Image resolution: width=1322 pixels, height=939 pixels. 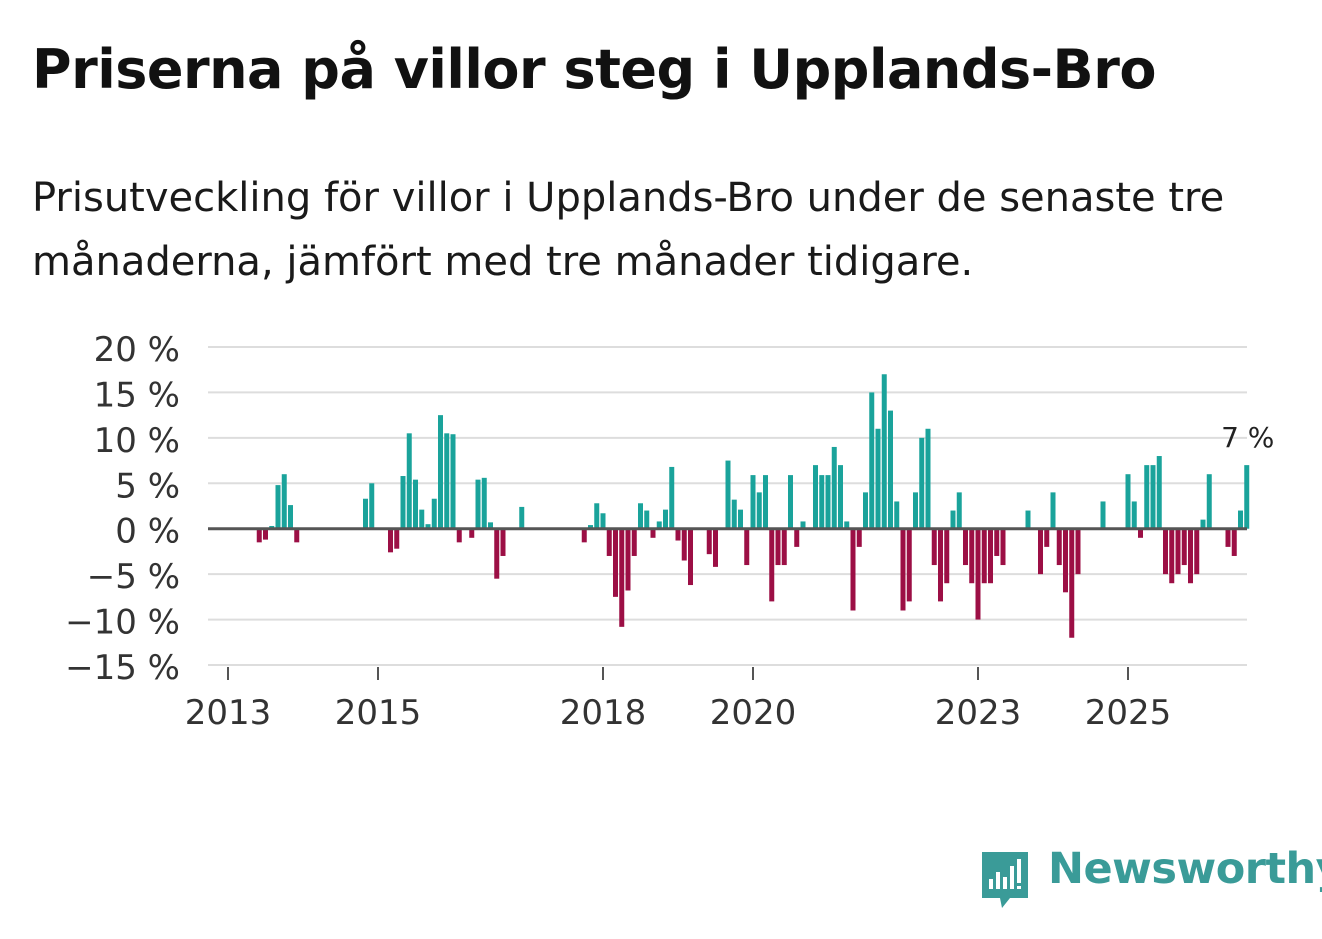 What do you see at coordinates (122, 509) in the screenshot?
I see `y-axis: 20 % 15 % 10 % 5 % 0 % −5 % −10 % −15 %` at bounding box center [122, 509].